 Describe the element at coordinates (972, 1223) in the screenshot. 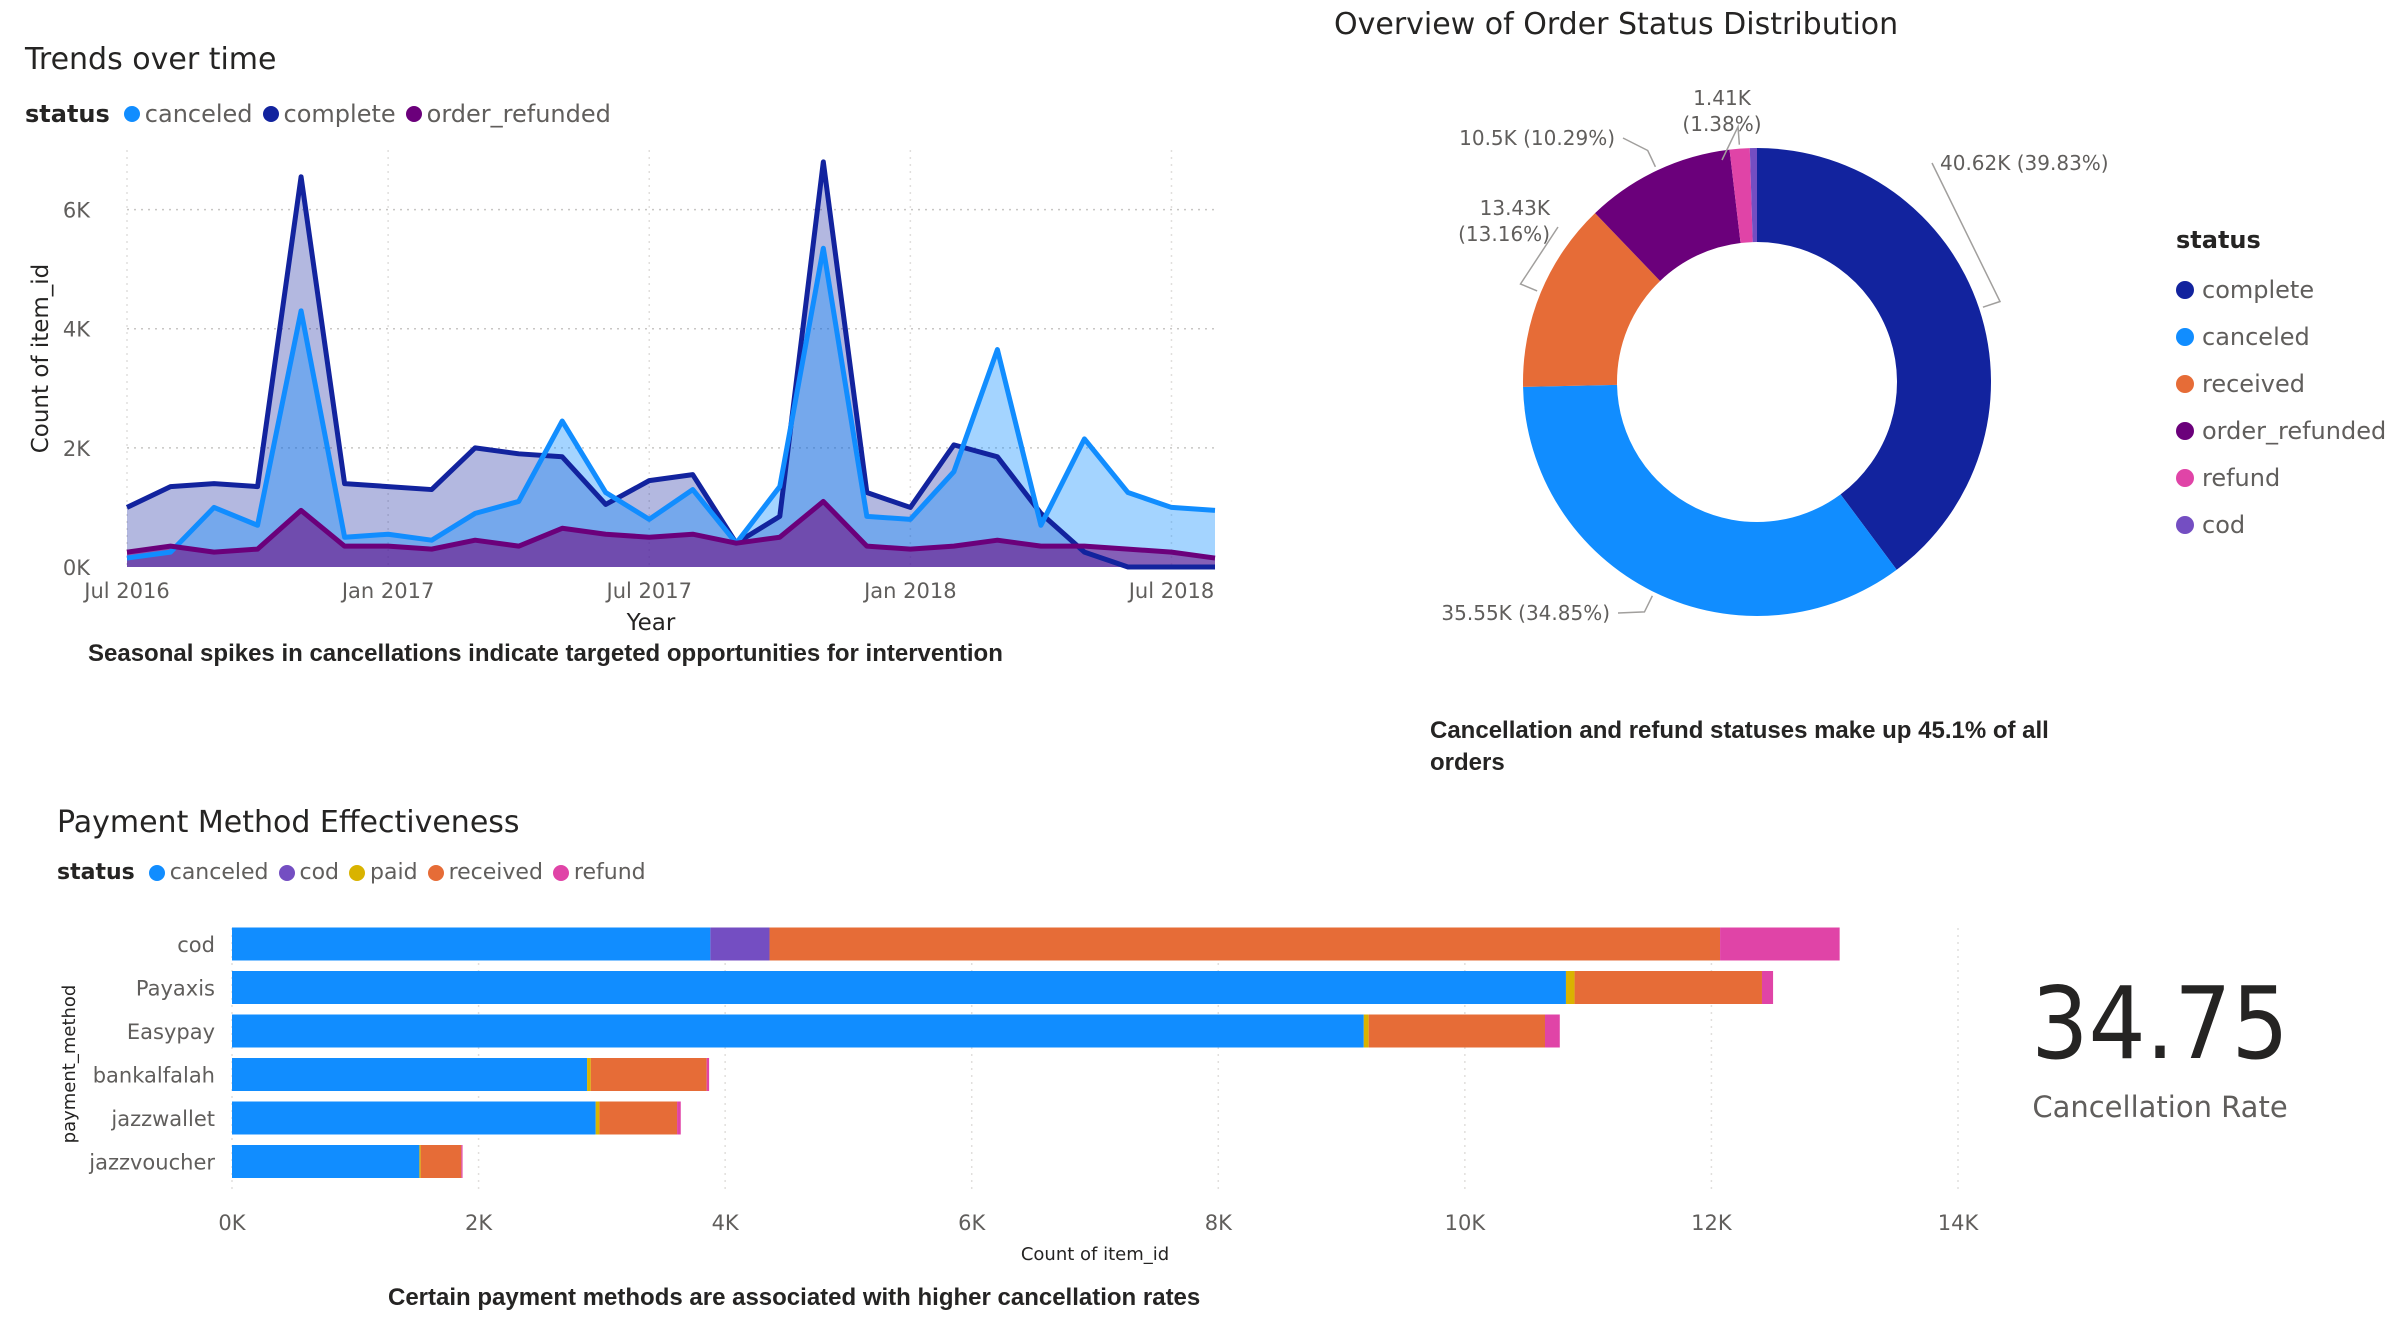

I see `x-tick-label: 6K` at that location.